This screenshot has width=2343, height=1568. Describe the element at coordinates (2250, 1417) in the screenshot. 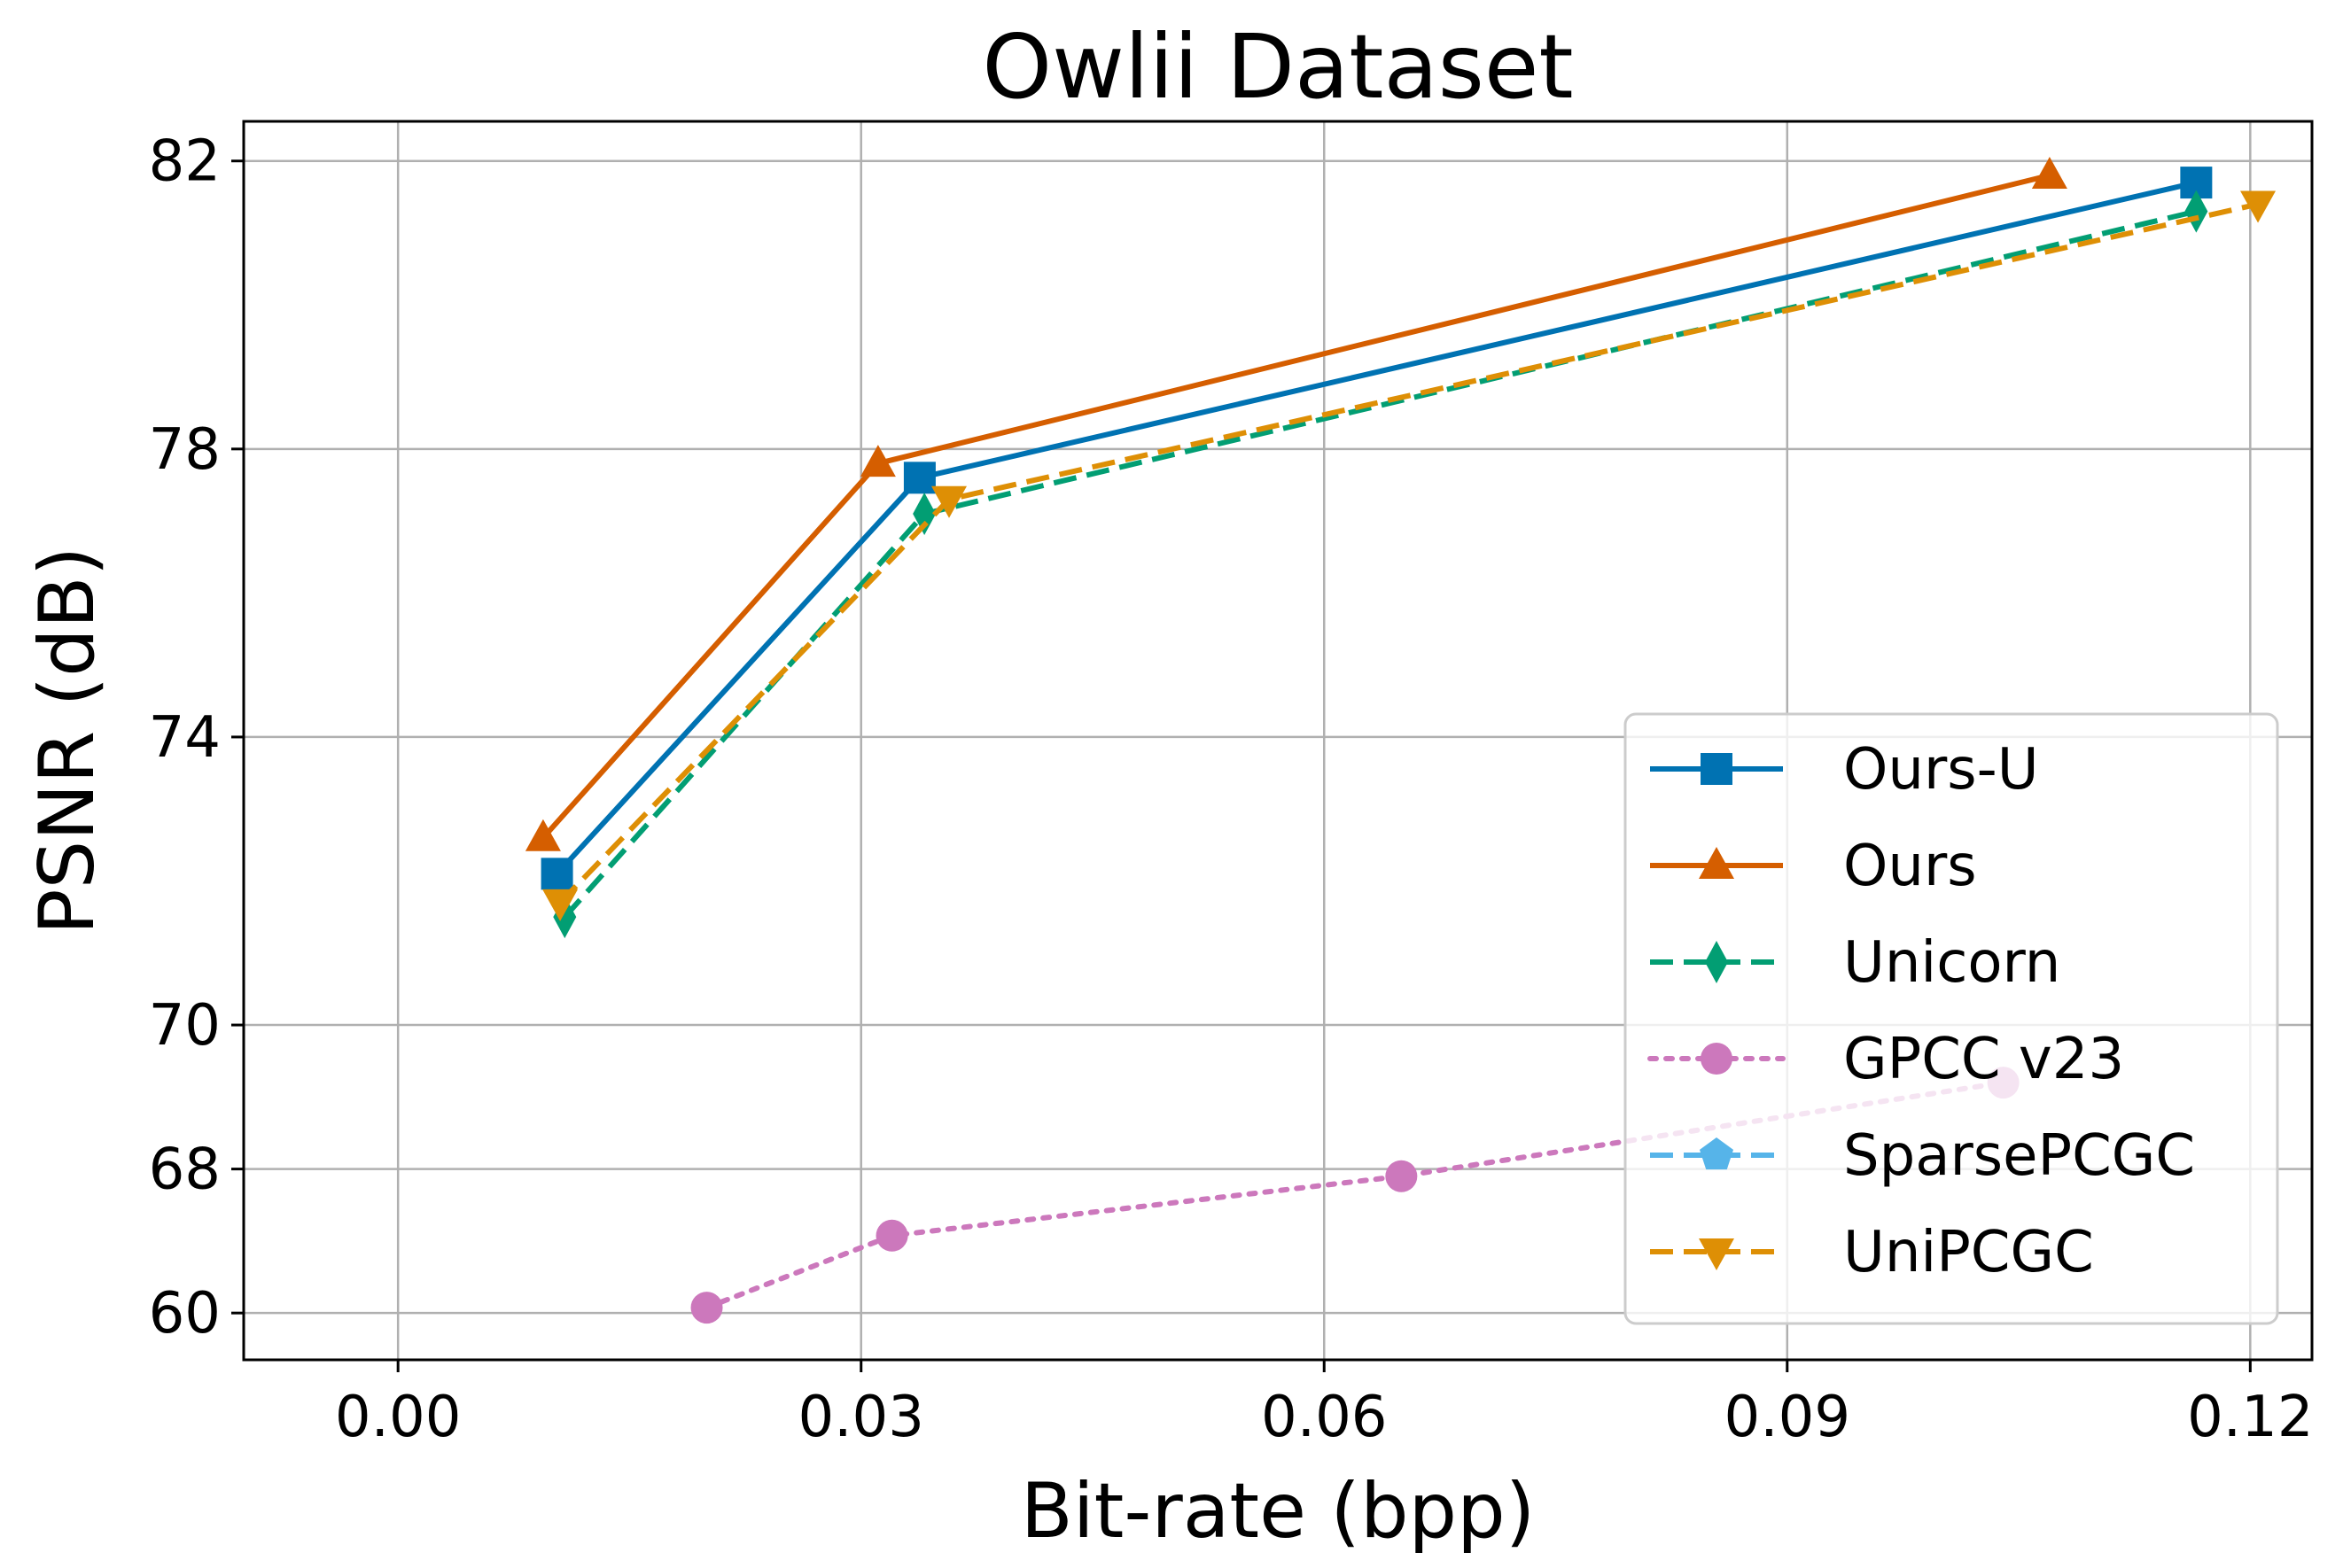

I see `x-tick-label: 0.12` at that location.